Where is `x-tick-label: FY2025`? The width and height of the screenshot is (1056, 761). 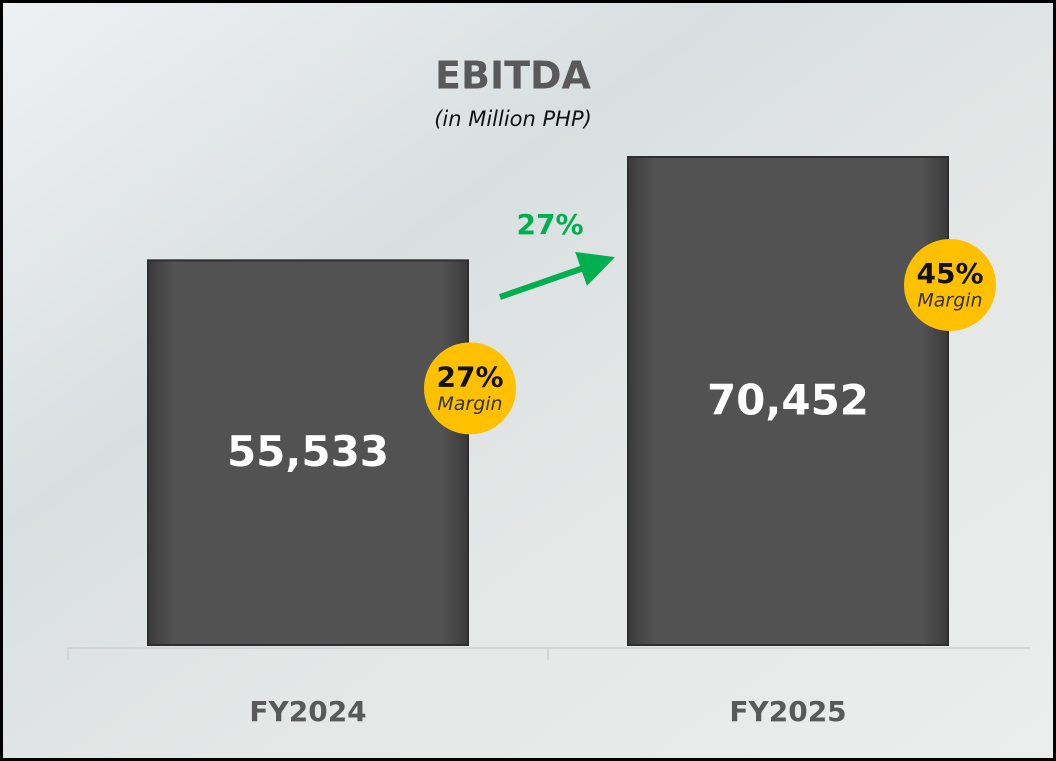
x-tick-label: FY2025 is located at coordinates (787, 711).